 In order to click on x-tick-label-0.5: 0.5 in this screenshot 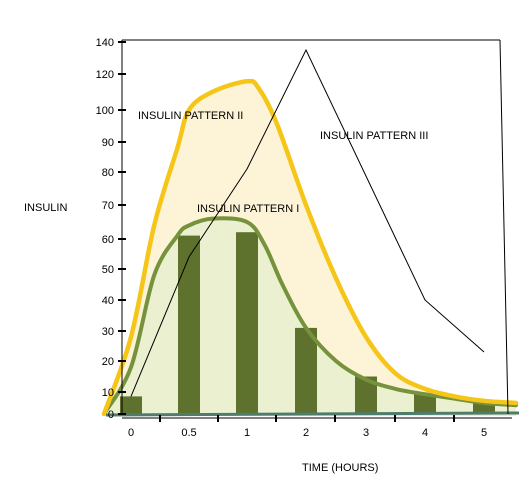, I will do `click(188, 433)`.